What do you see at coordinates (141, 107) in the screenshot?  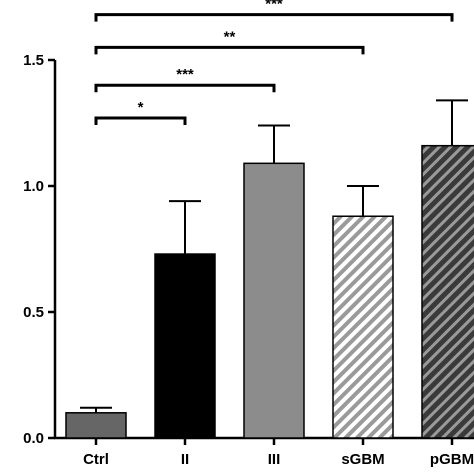 I see `significance-label: *` at bounding box center [141, 107].